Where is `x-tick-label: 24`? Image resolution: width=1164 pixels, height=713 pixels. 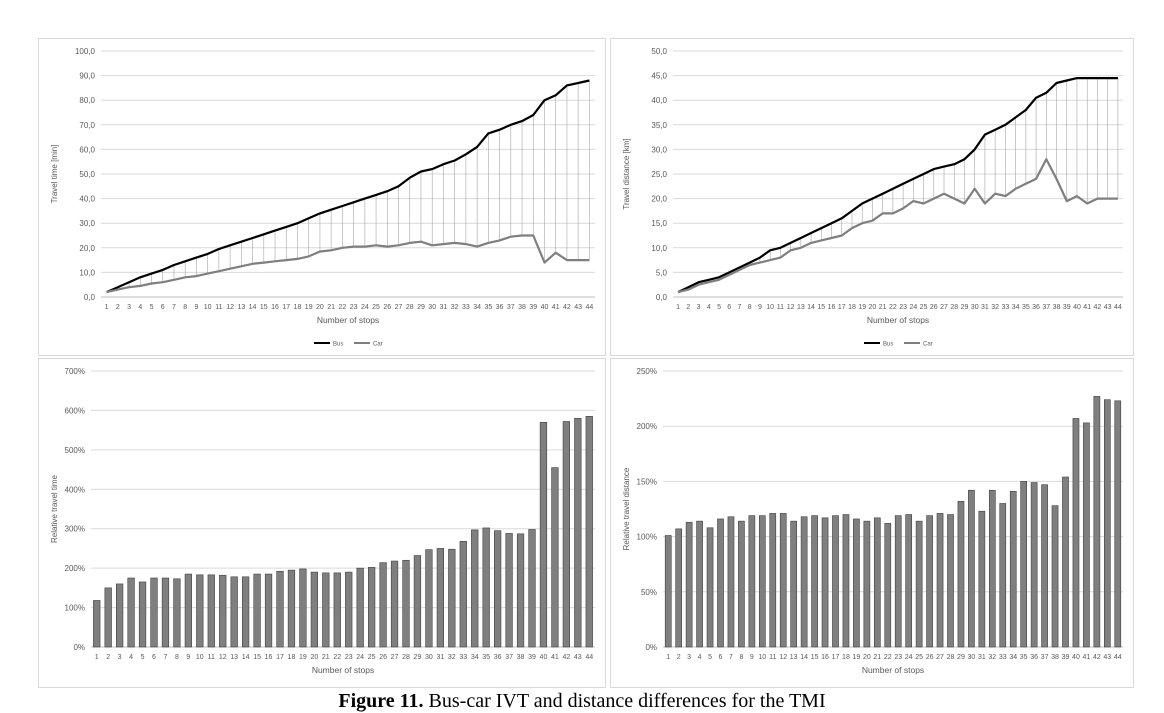 x-tick-label: 24 is located at coordinates (913, 307).